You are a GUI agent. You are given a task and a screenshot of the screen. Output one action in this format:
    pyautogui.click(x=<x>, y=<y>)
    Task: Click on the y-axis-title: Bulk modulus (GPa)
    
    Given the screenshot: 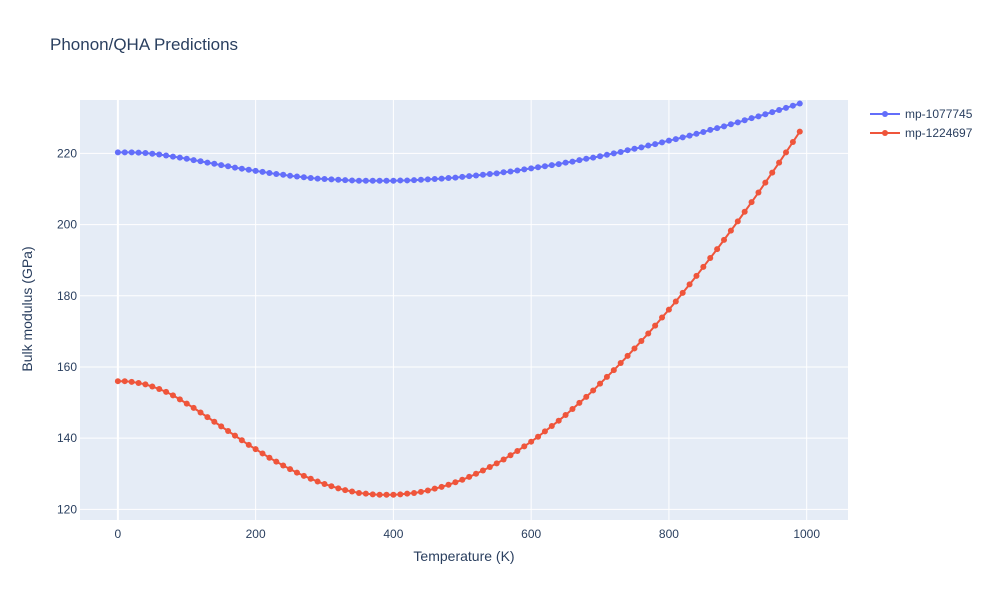 What is the action you would take?
    pyautogui.click(x=27, y=308)
    